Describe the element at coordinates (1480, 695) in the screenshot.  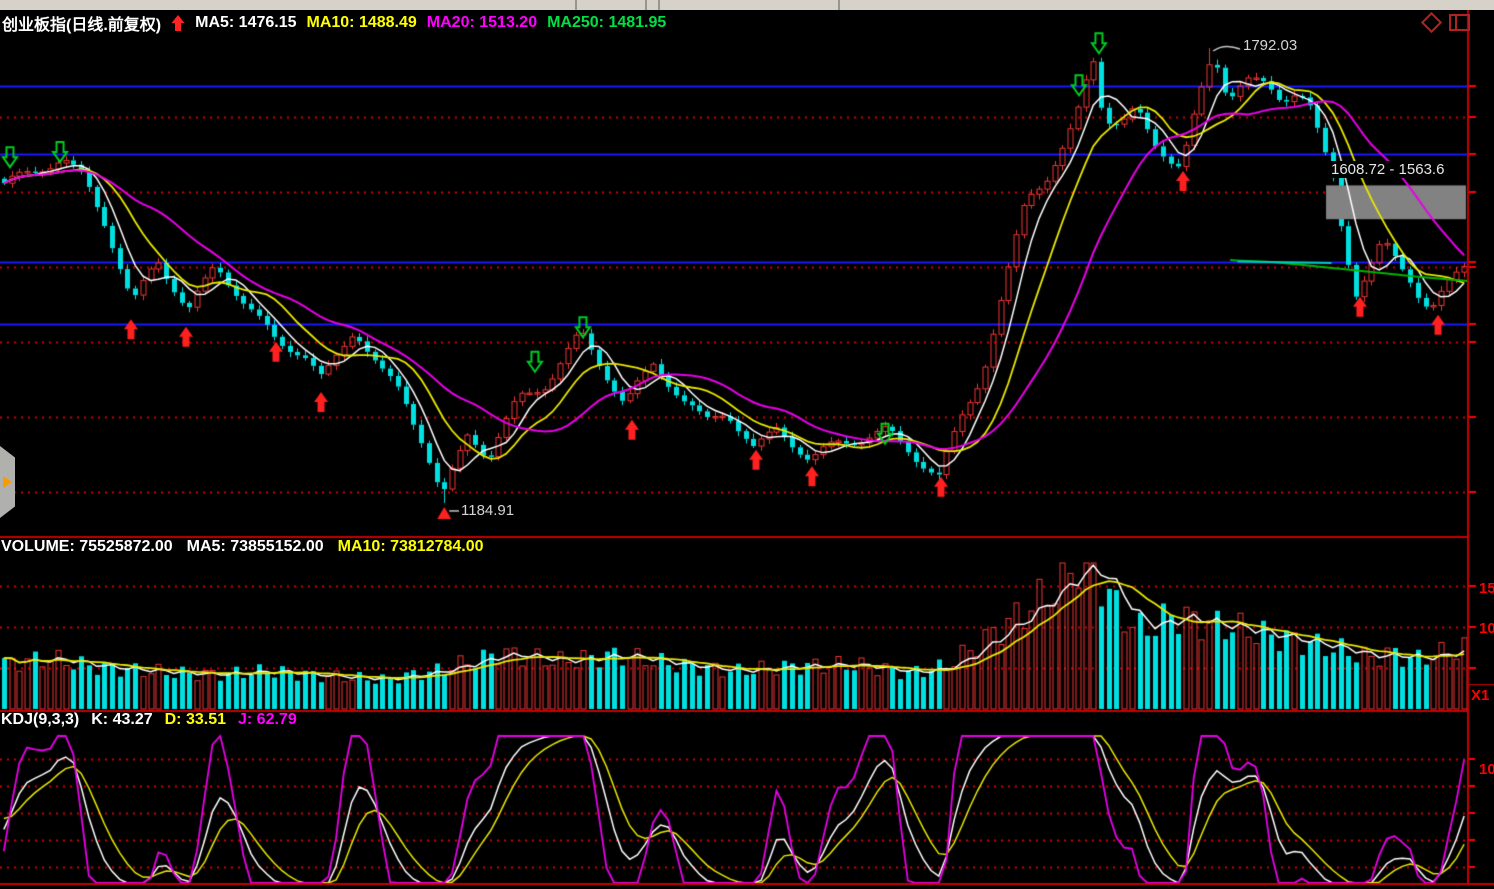
I see `x-axis-multiplier-label: X1` at that location.